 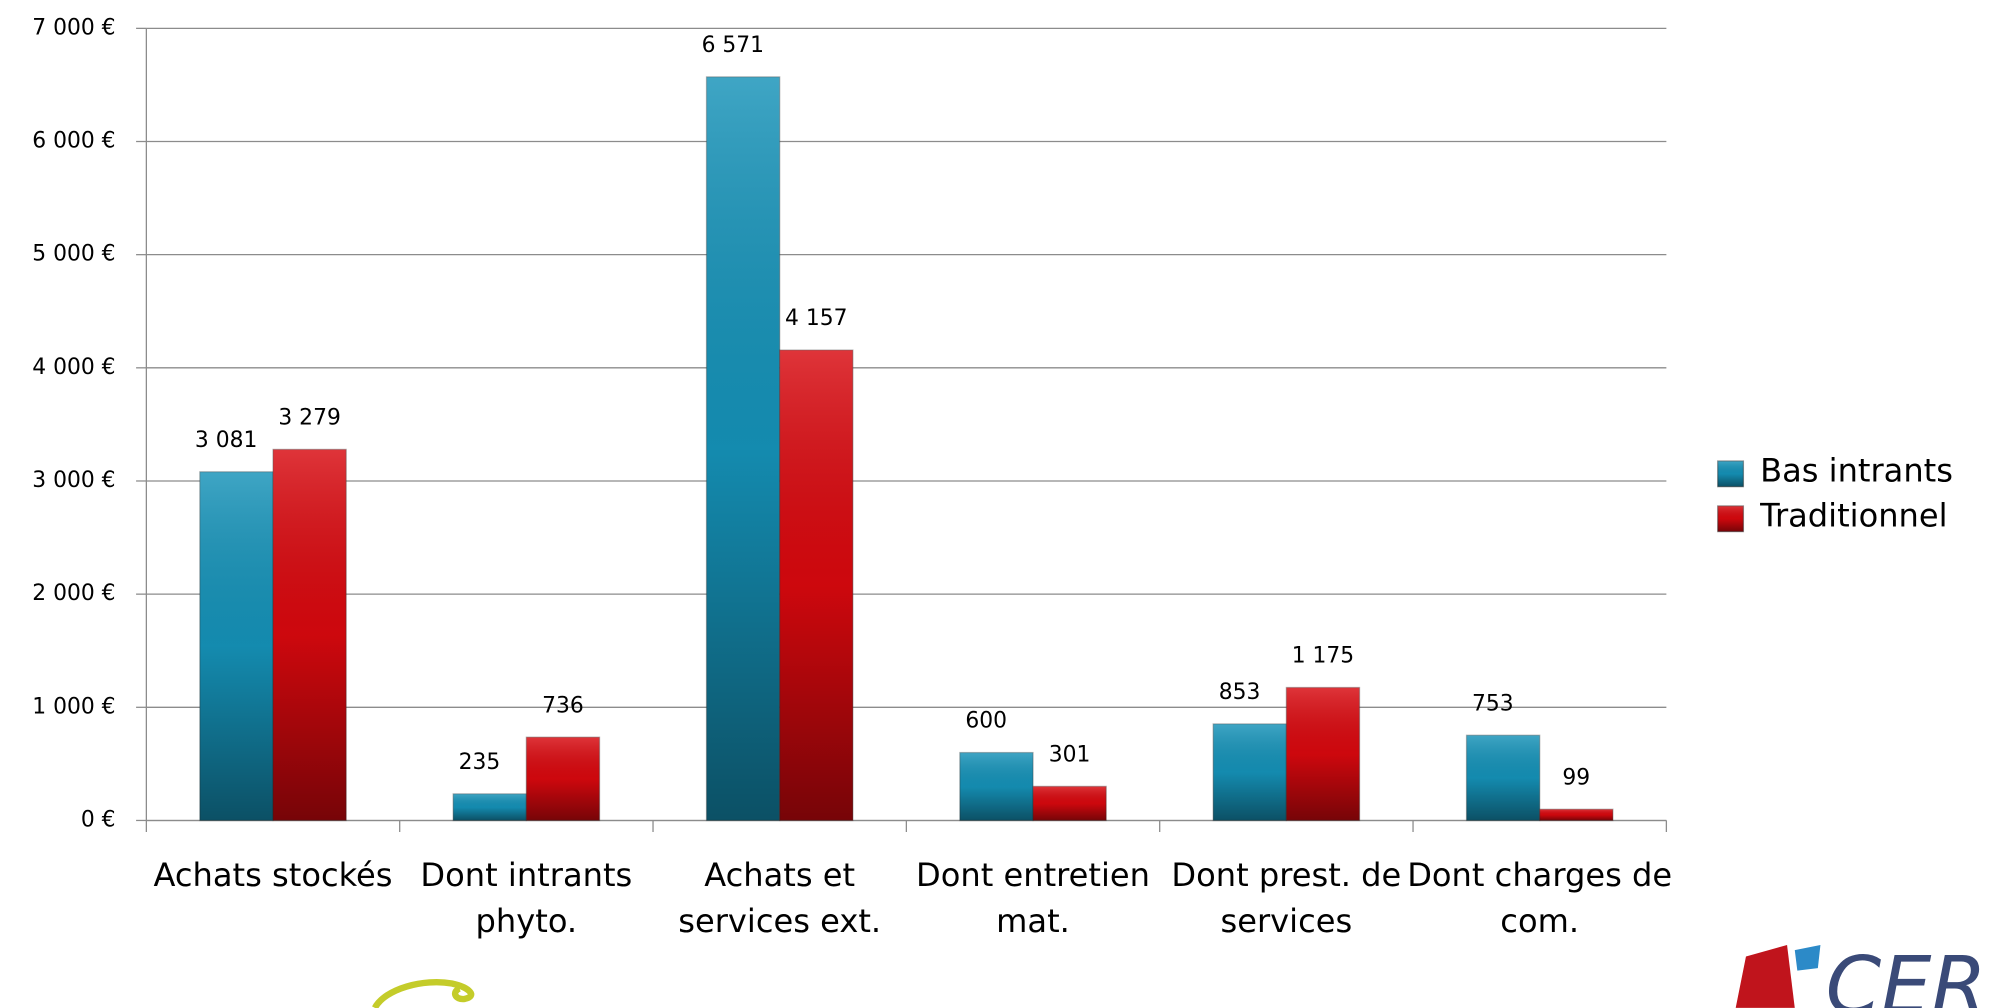 I want to click on x-tick-label-box: Dont charges de com., so click(x=1540, y=898).